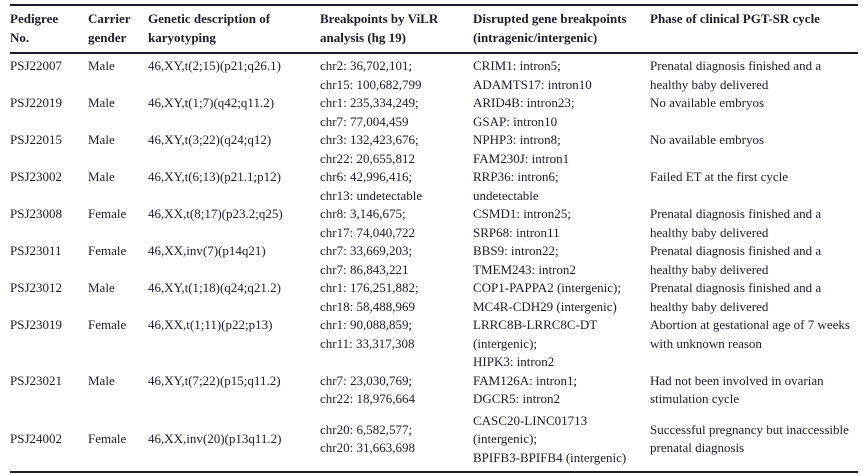 The height and width of the screenshot is (476, 865). What do you see at coordinates (234, 29) in the screenshot?
I see `column-header-karyotype: Genetic description of karyotyping` at bounding box center [234, 29].